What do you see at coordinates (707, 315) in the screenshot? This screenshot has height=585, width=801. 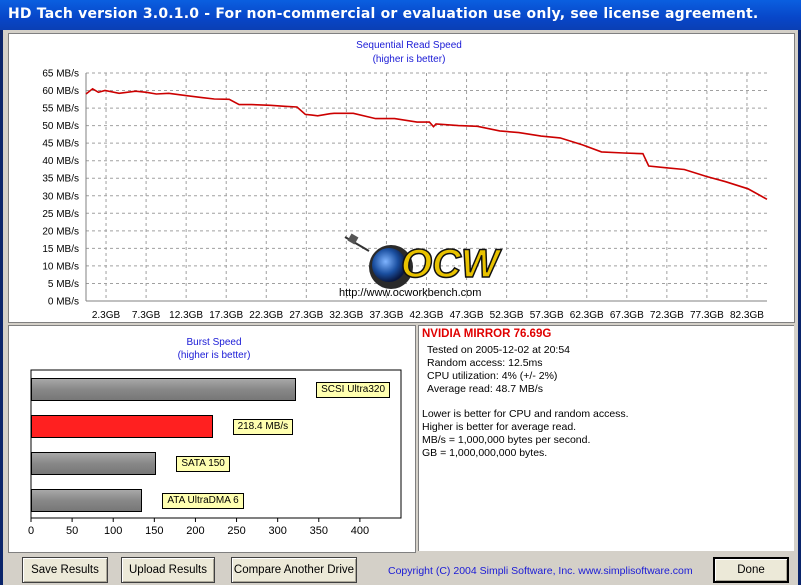 I see `x-tick-label: 77.3GB` at bounding box center [707, 315].